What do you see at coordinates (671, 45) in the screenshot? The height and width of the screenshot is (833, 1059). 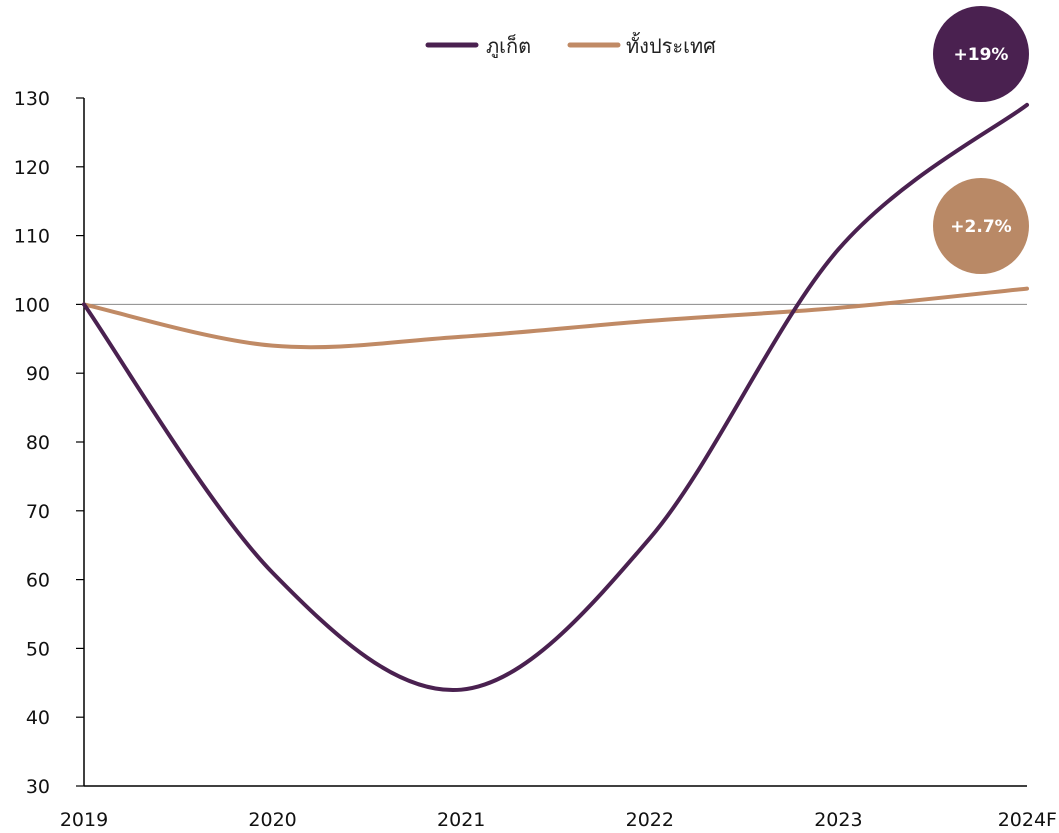 I see `legend-label-nationwide: ทั้งประเทศ` at bounding box center [671, 45].